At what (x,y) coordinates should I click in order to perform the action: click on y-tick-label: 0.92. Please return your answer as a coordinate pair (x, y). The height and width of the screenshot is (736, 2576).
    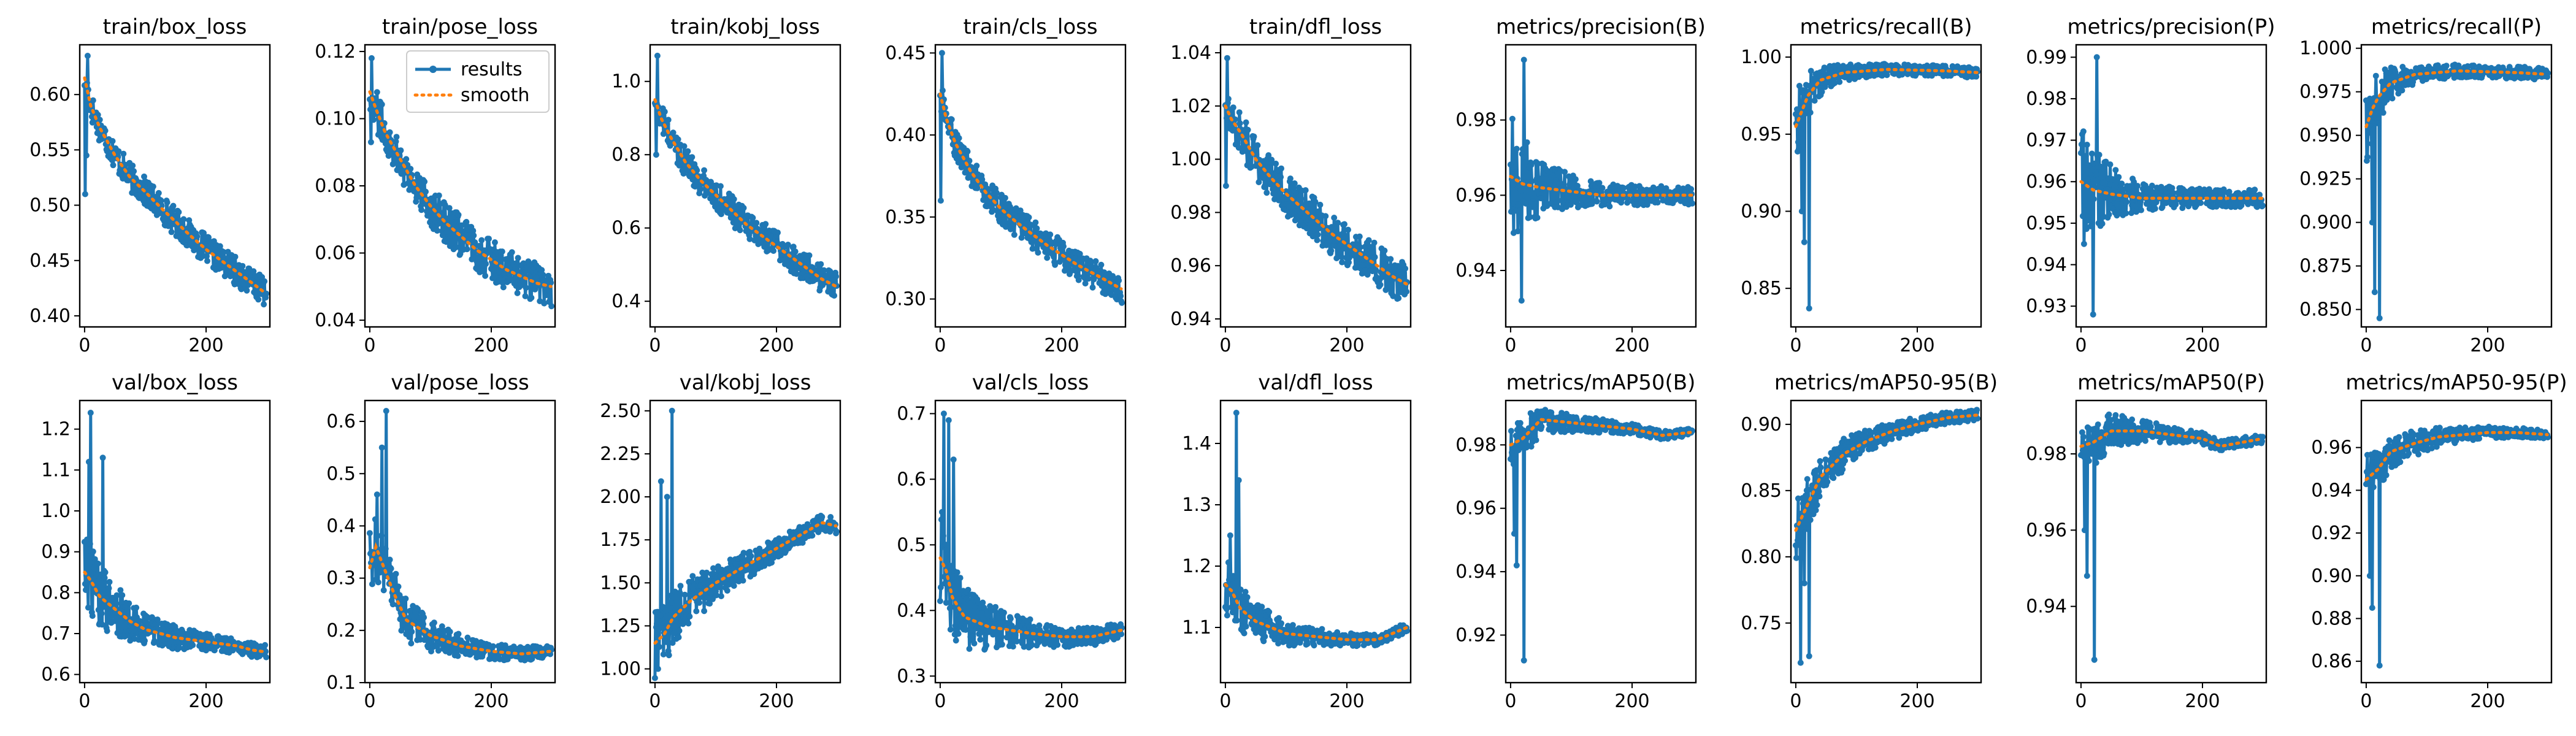
    Looking at the image, I should click on (1476, 635).